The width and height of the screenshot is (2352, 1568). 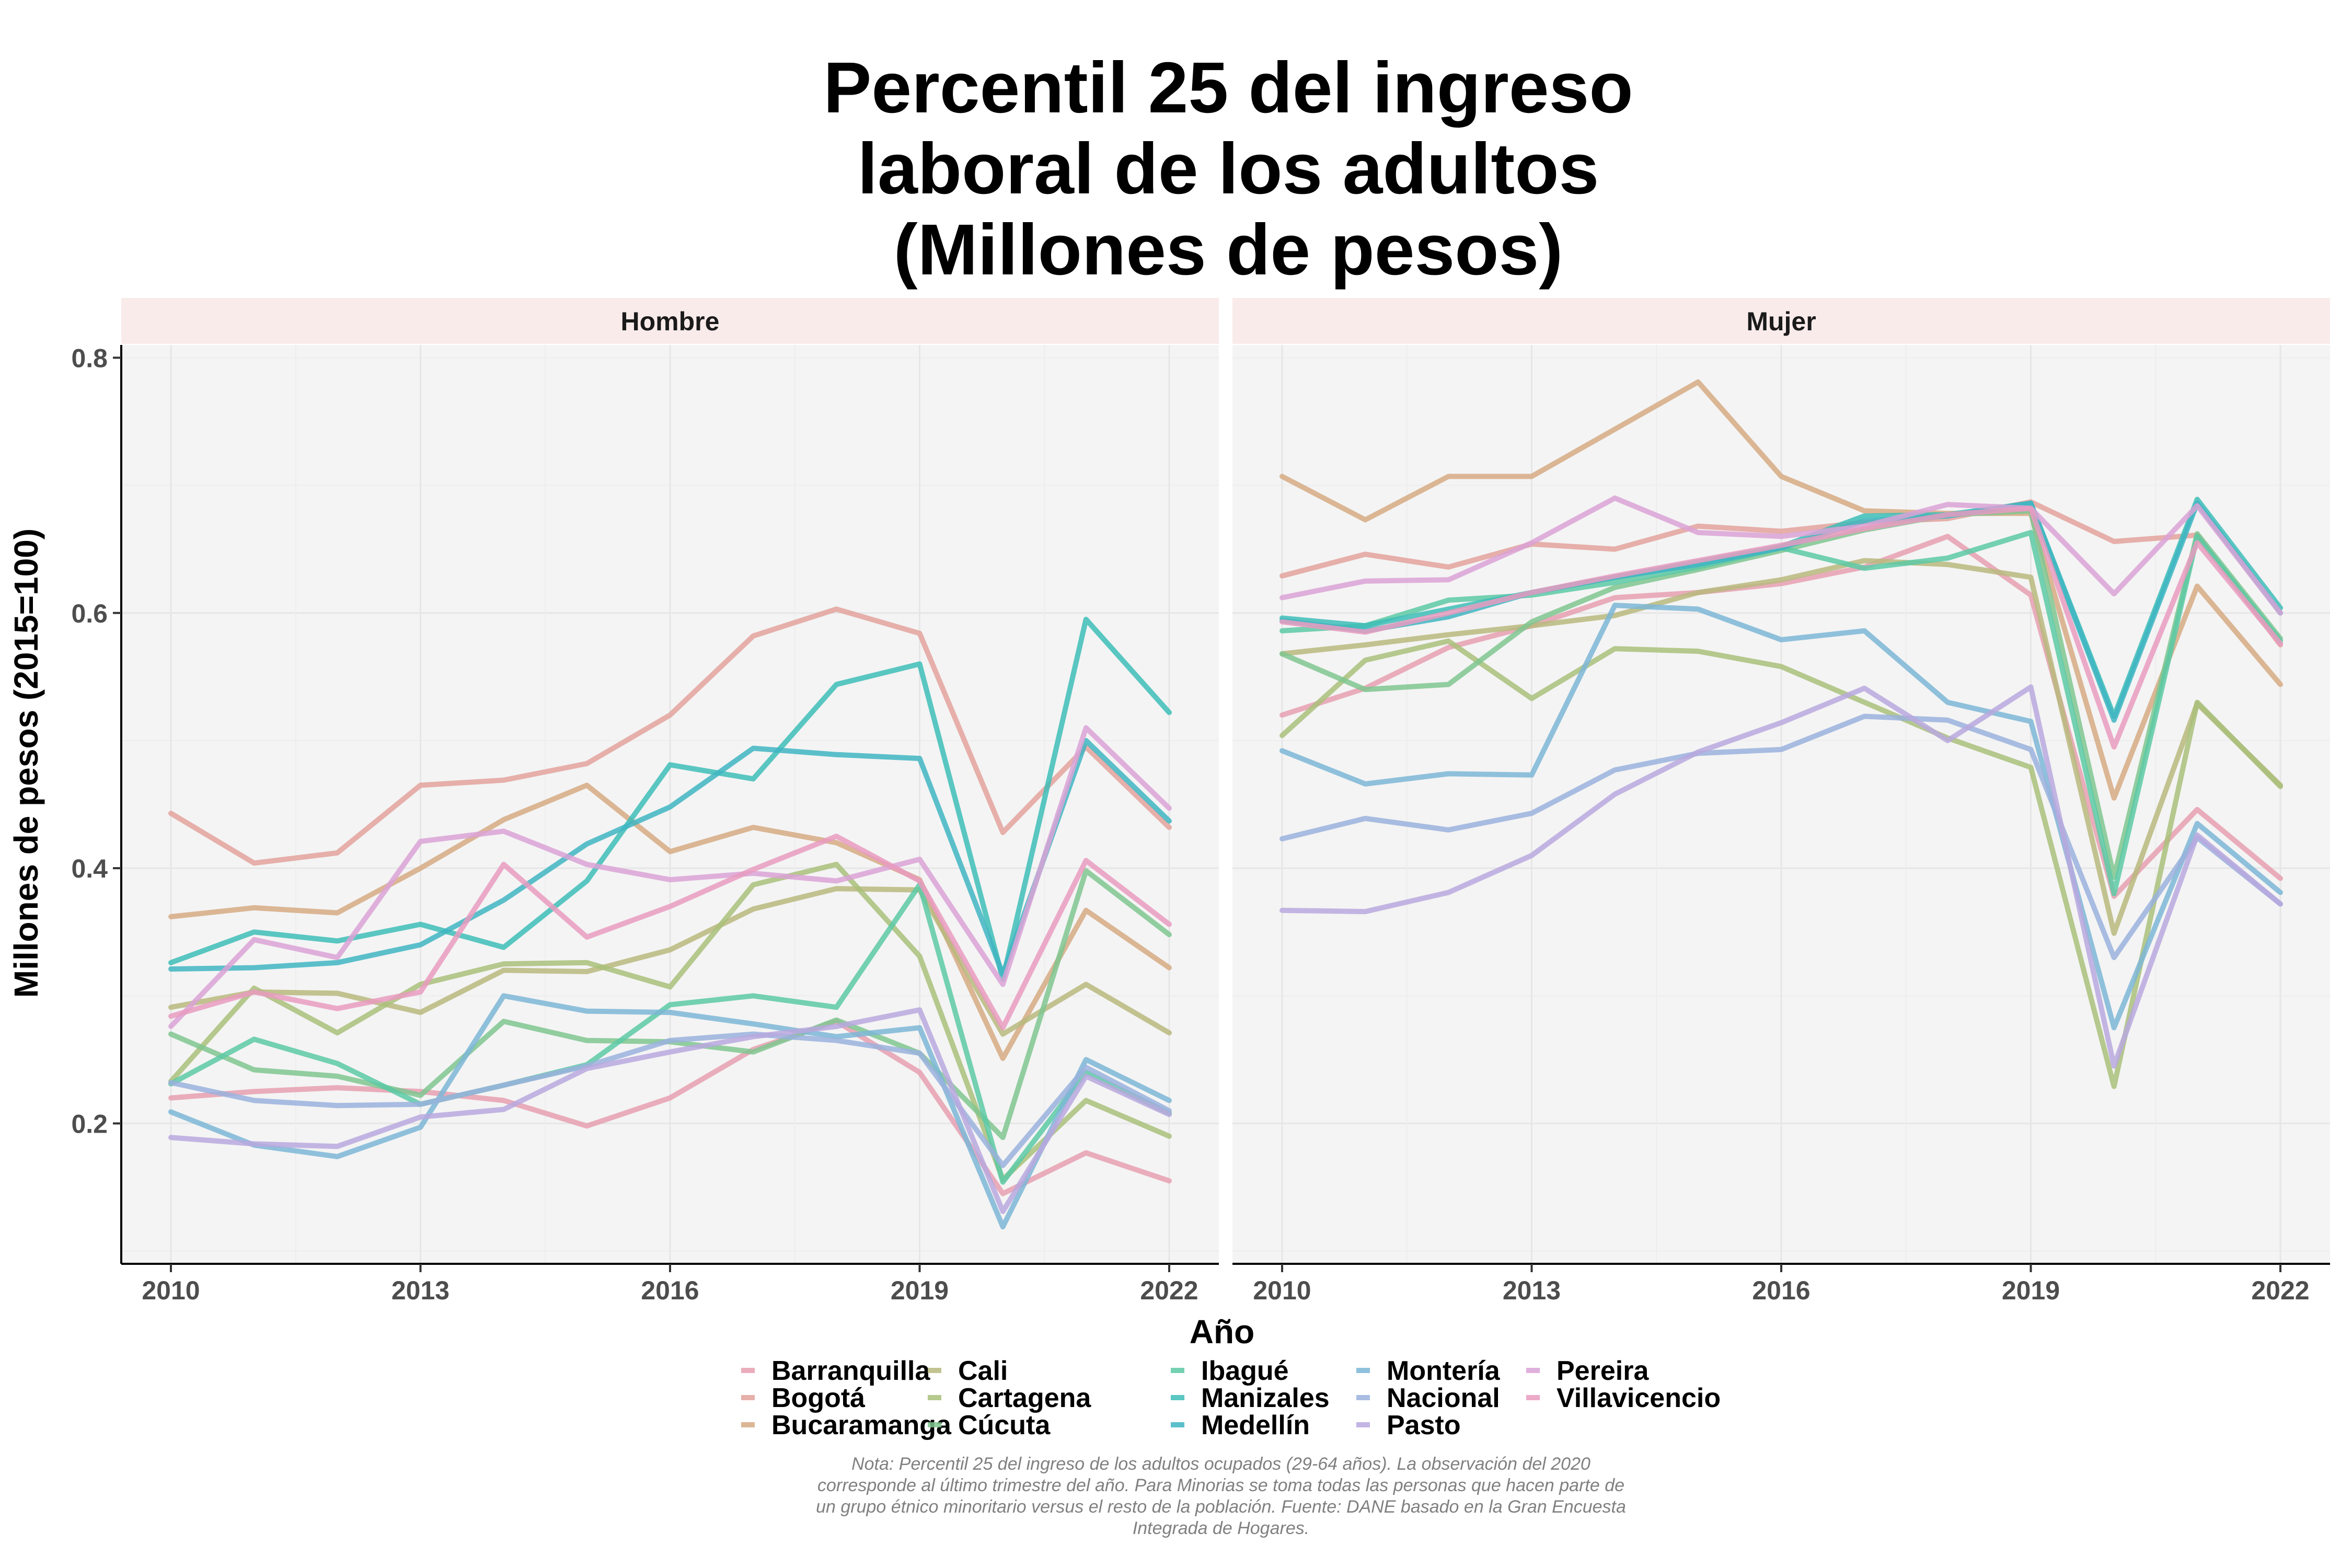 I want to click on line-bucaramanga-mujer, so click(x=1781, y=590).